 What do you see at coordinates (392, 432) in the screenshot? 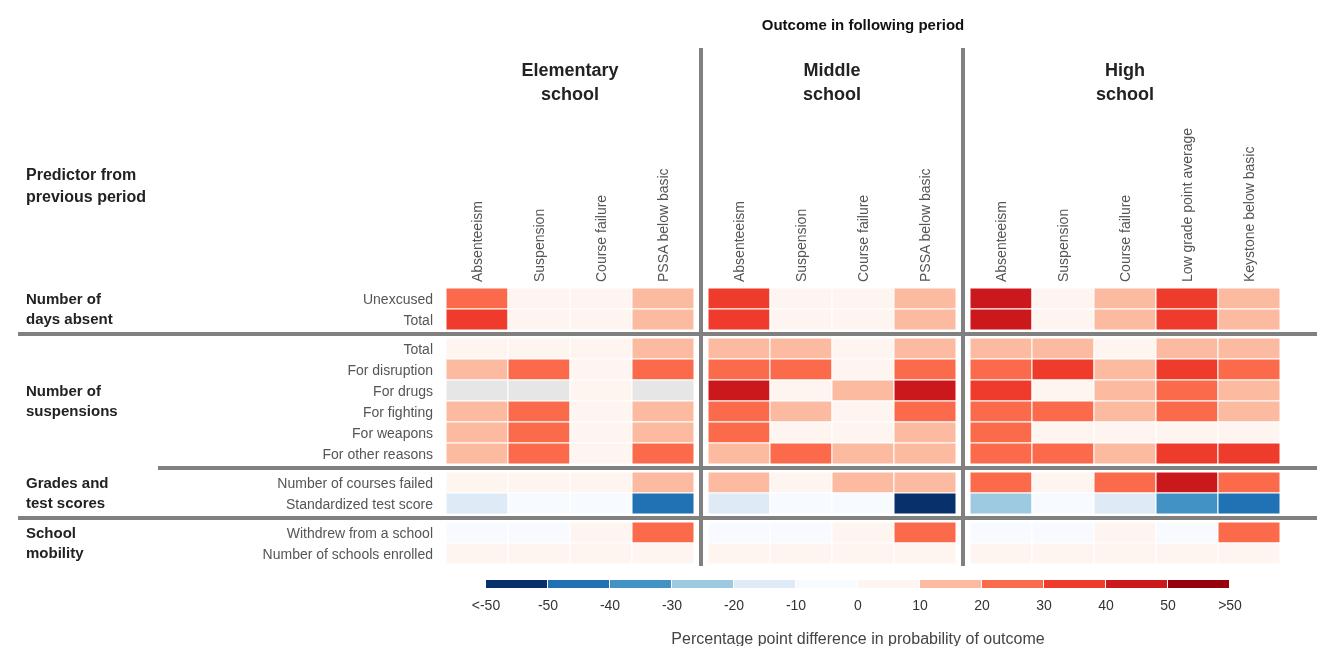
I see `y-tick-label: For weapons` at bounding box center [392, 432].